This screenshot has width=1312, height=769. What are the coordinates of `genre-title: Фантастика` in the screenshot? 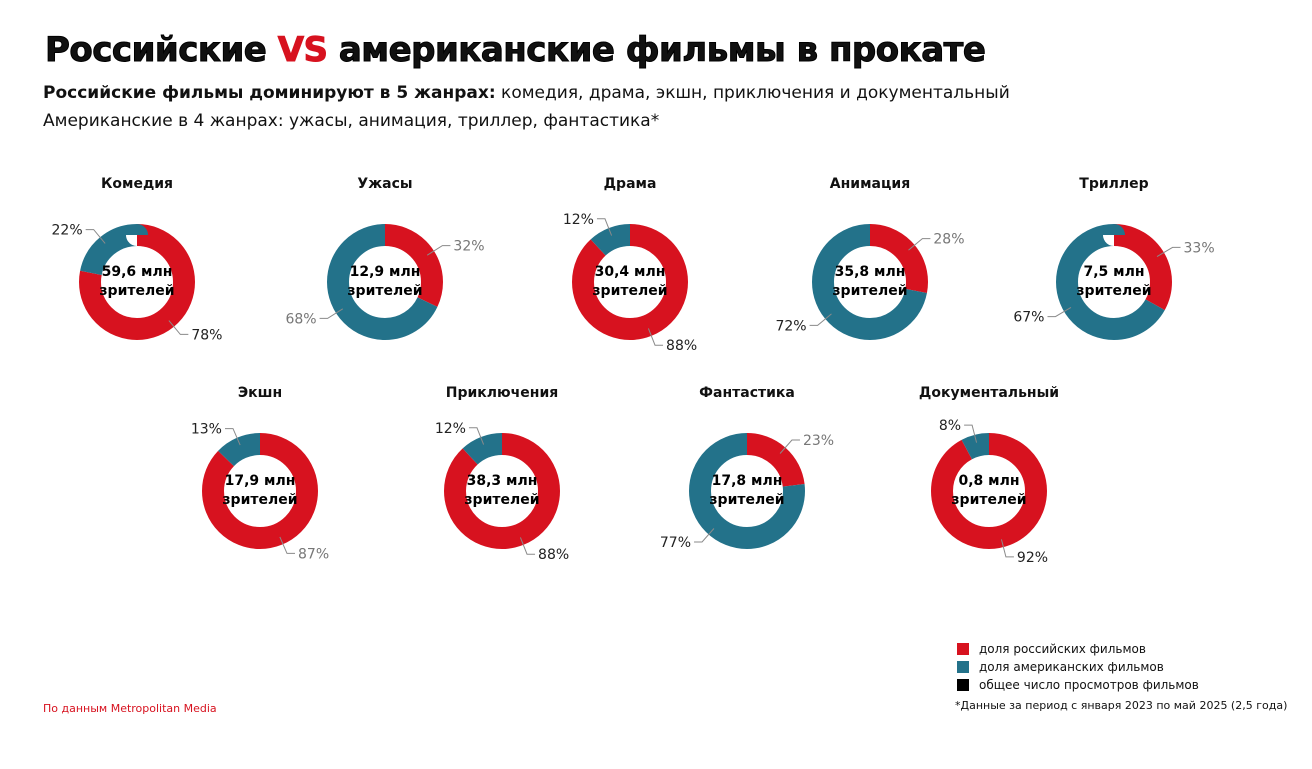 It's located at (747, 393).